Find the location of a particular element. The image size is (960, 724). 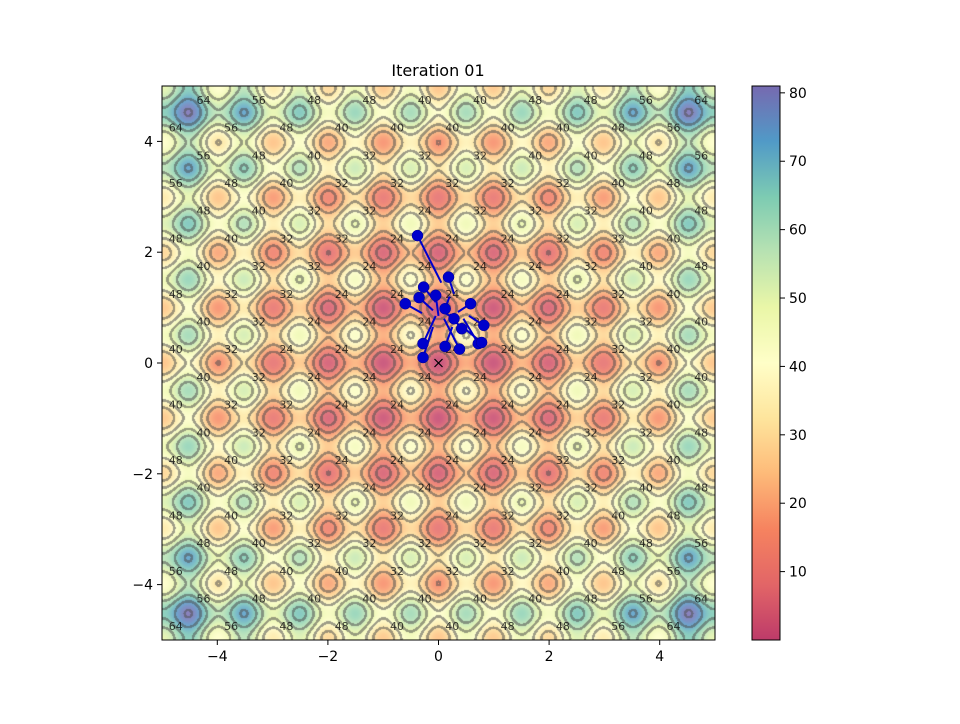

y-tick-label: −2 is located at coordinates (142, 475).